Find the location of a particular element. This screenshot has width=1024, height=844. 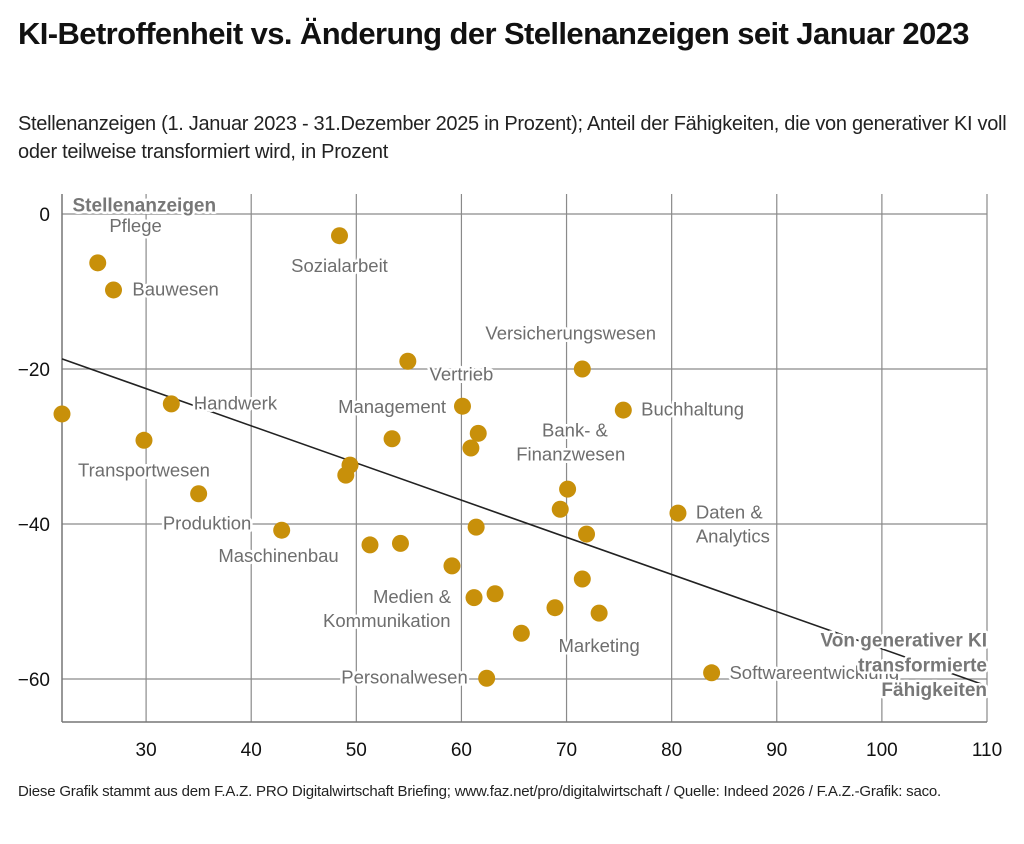

point-label: Versicherungswesen is located at coordinates (570, 333).